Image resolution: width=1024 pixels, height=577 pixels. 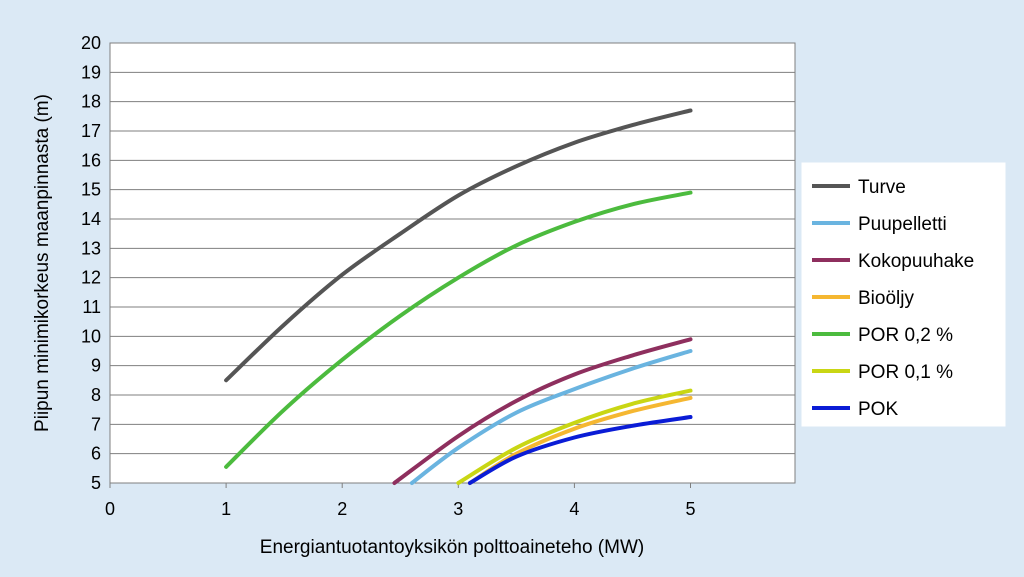 What do you see at coordinates (905, 335) in the screenshot?
I see `legend-label: POR 0,2 %` at bounding box center [905, 335].